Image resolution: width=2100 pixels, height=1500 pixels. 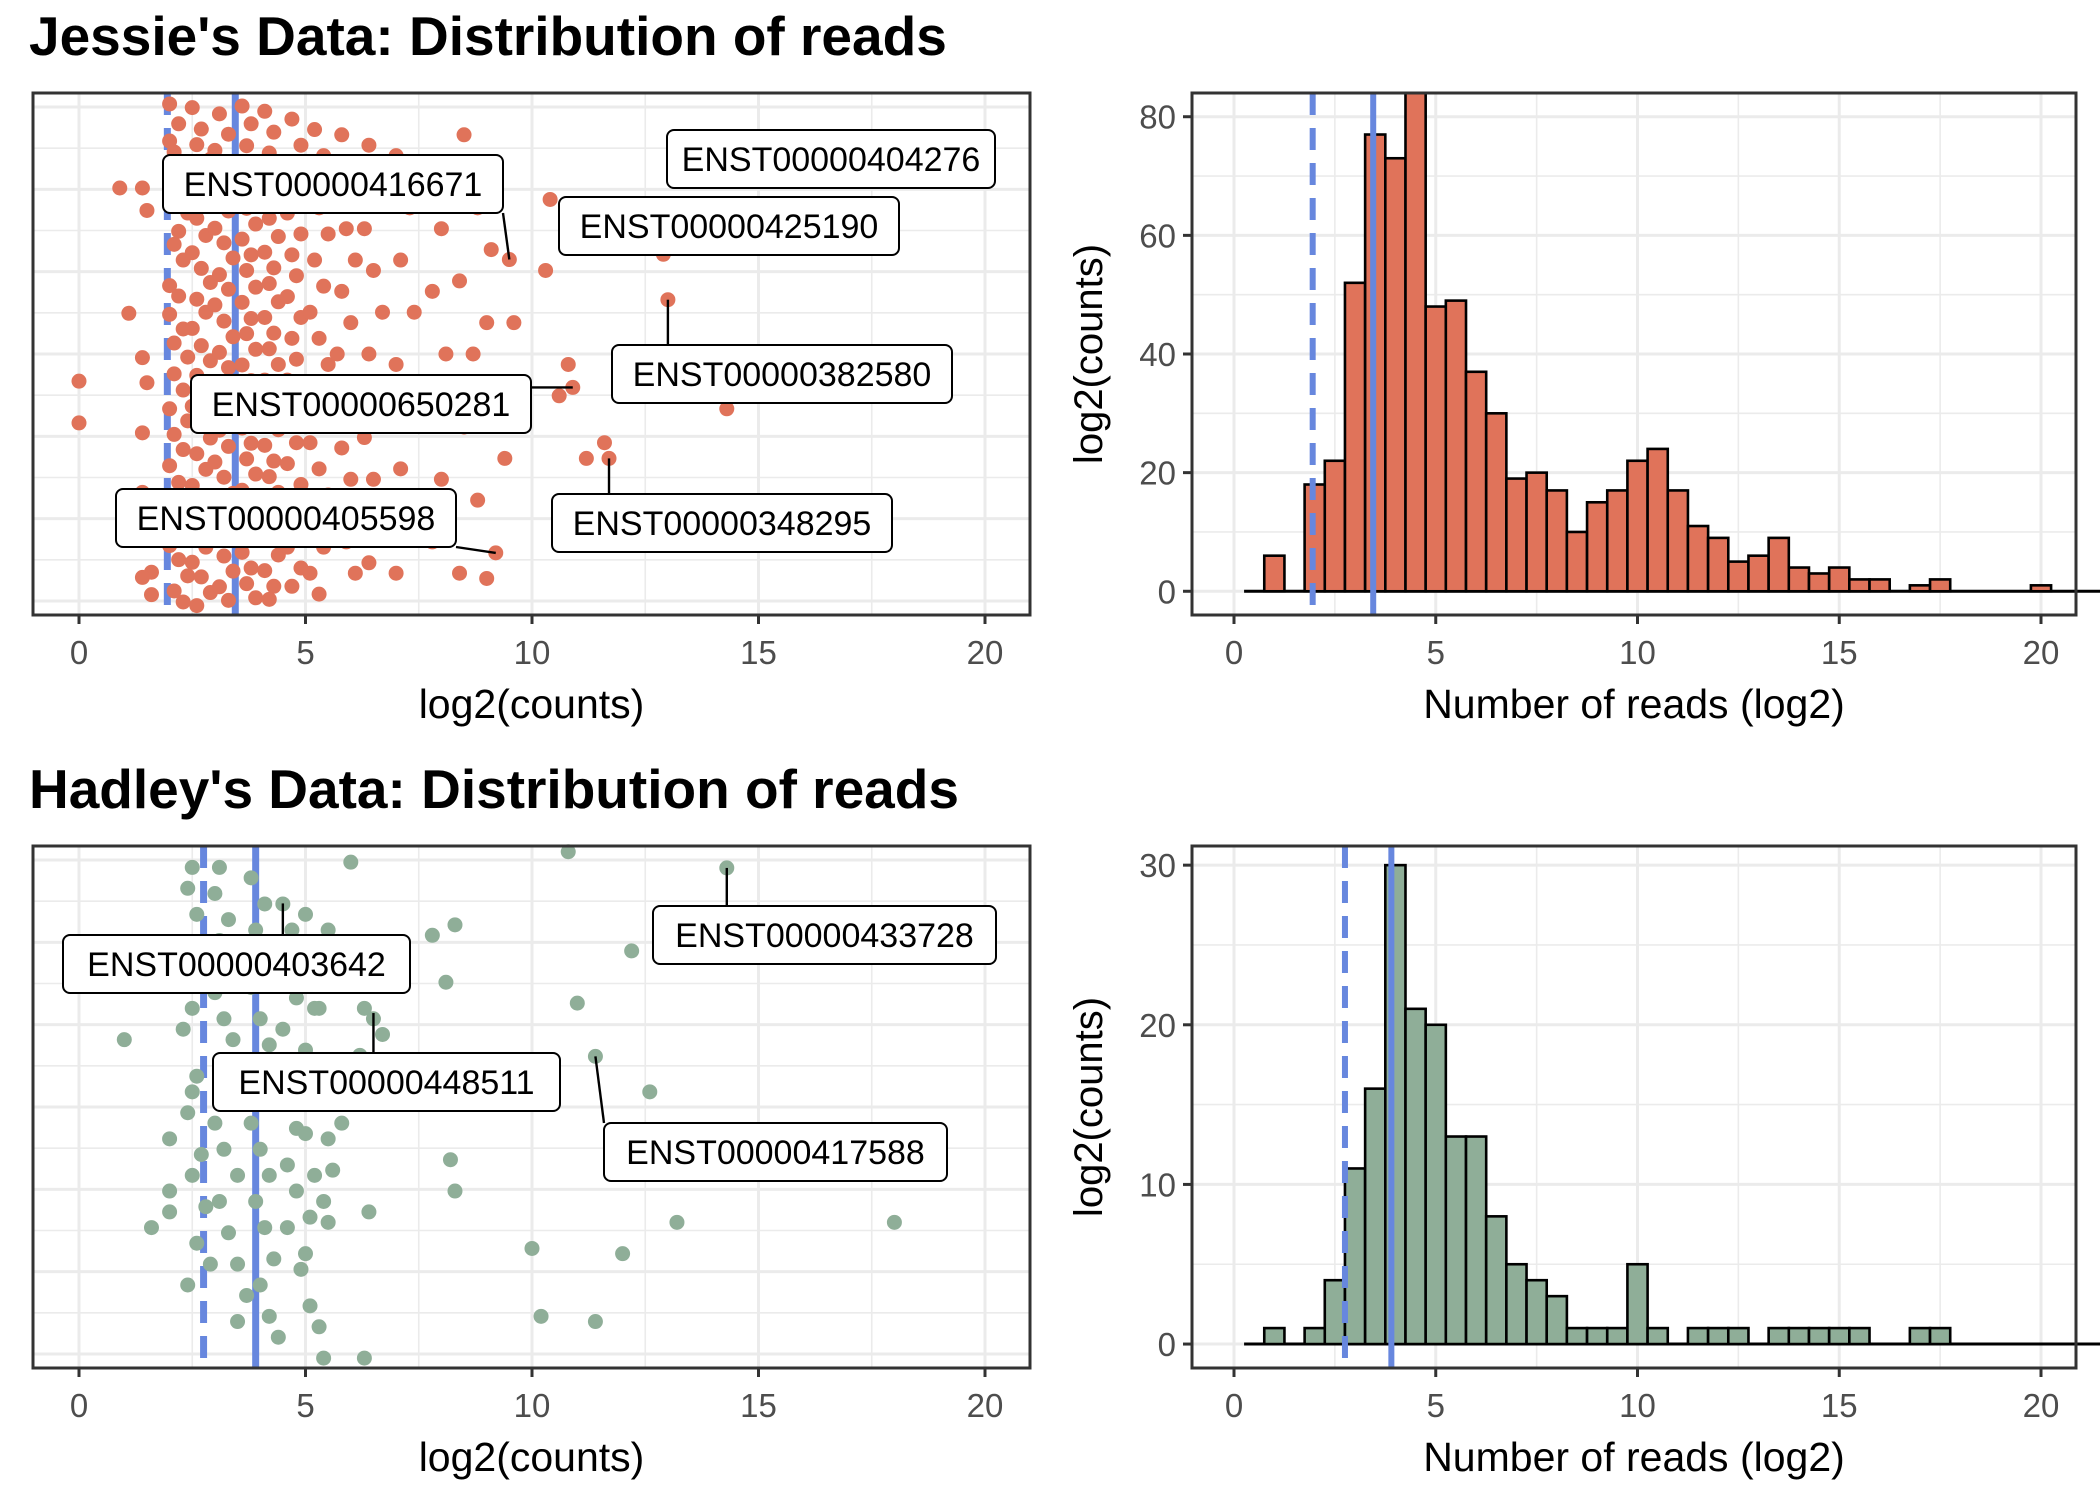 What do you see at coordinates (824, 936) in the screenshot?
I see `transcript-label: ENST00000433728` at bounding box center [824, 936].